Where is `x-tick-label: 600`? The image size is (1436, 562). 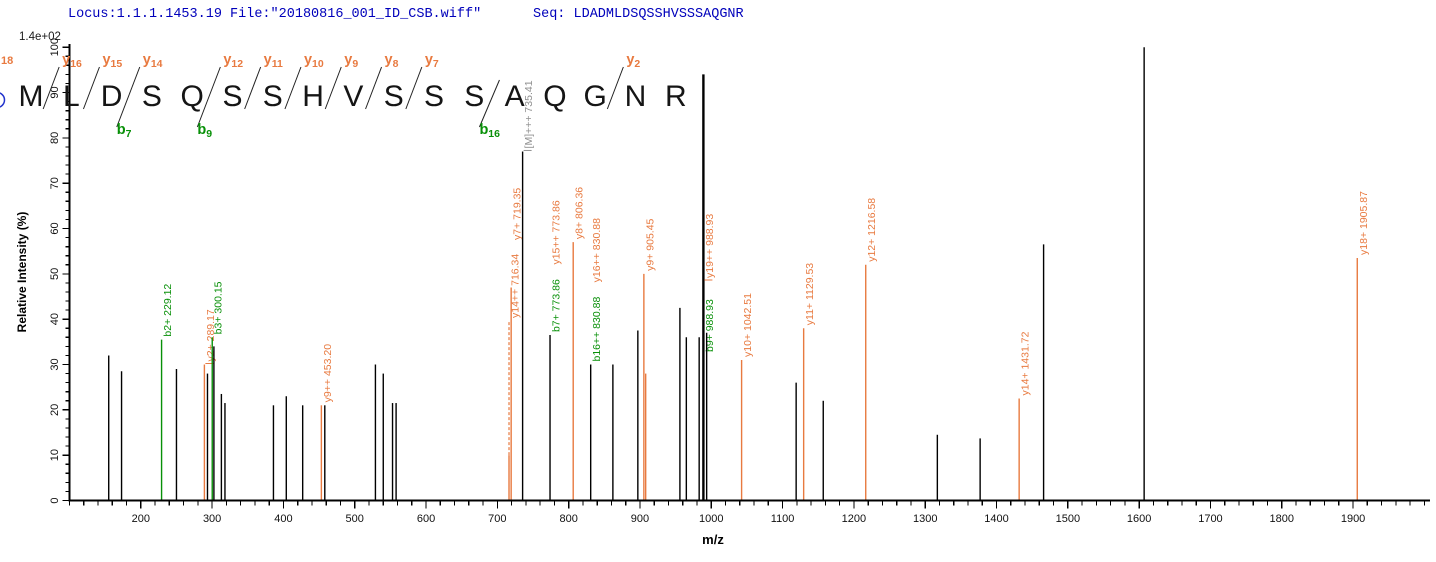 x-tick-label: 600 is located at coordinates (426, 519).